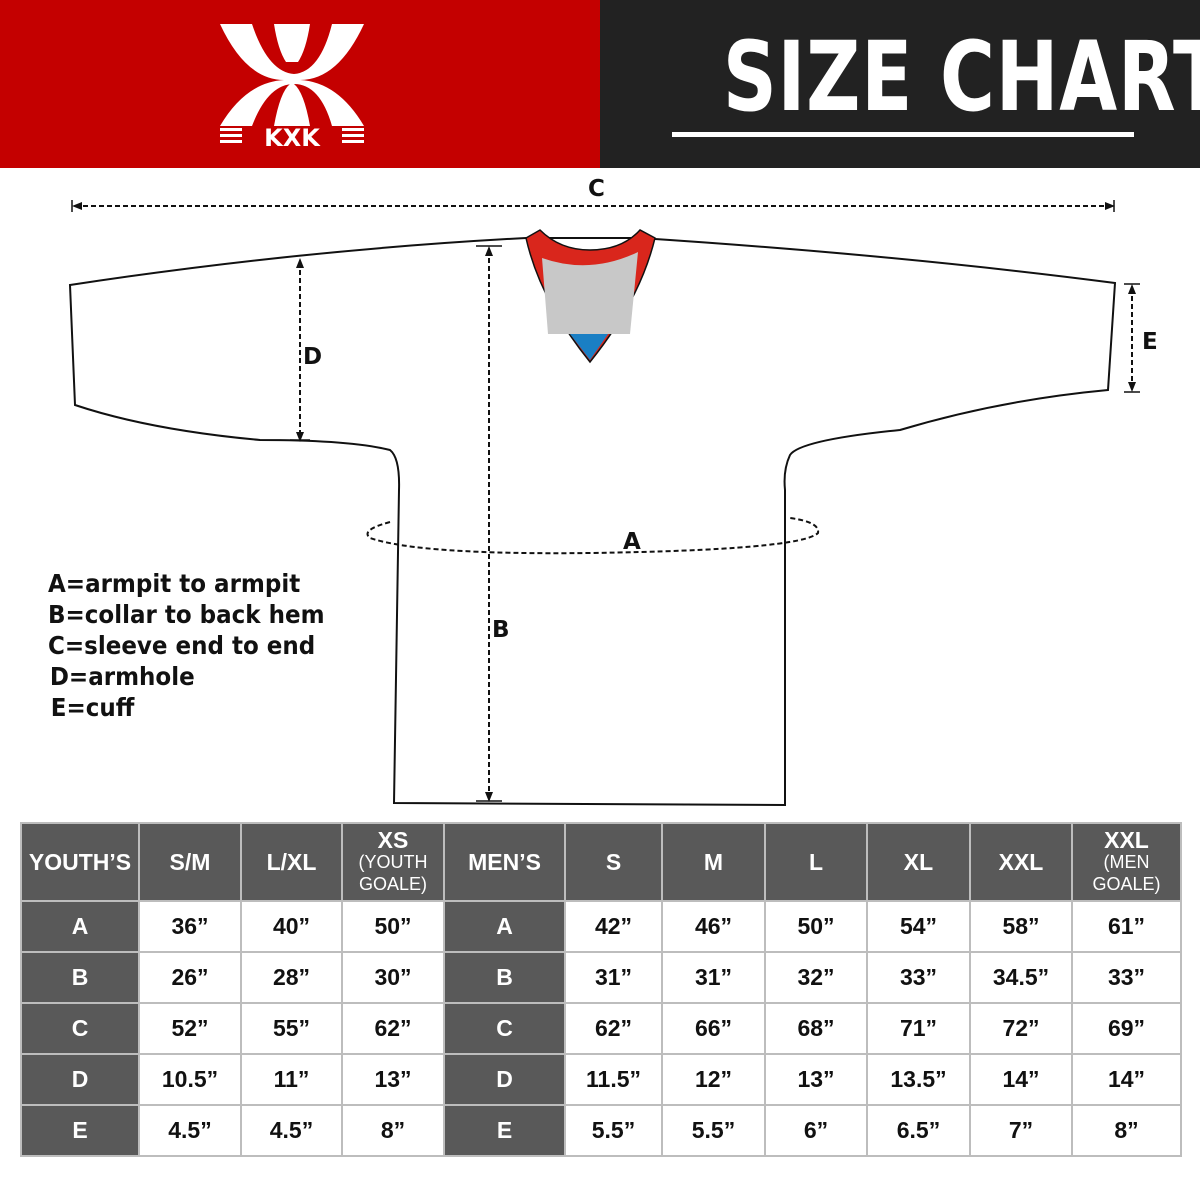 The image size is (1200, 1200). What do you see at coordinates (292, 137) in the screenshot?
I see `svg-text: KXK` at bounding box center [292, 137].